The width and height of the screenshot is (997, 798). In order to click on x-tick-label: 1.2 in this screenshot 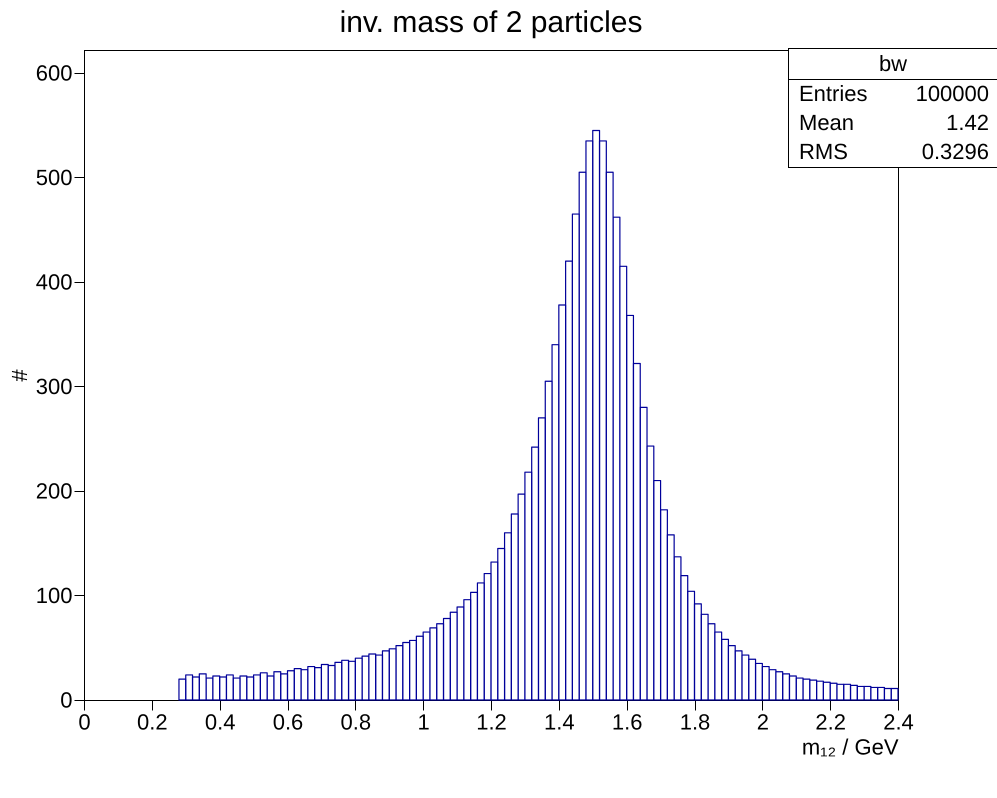, I will do `click(491, 722)`.